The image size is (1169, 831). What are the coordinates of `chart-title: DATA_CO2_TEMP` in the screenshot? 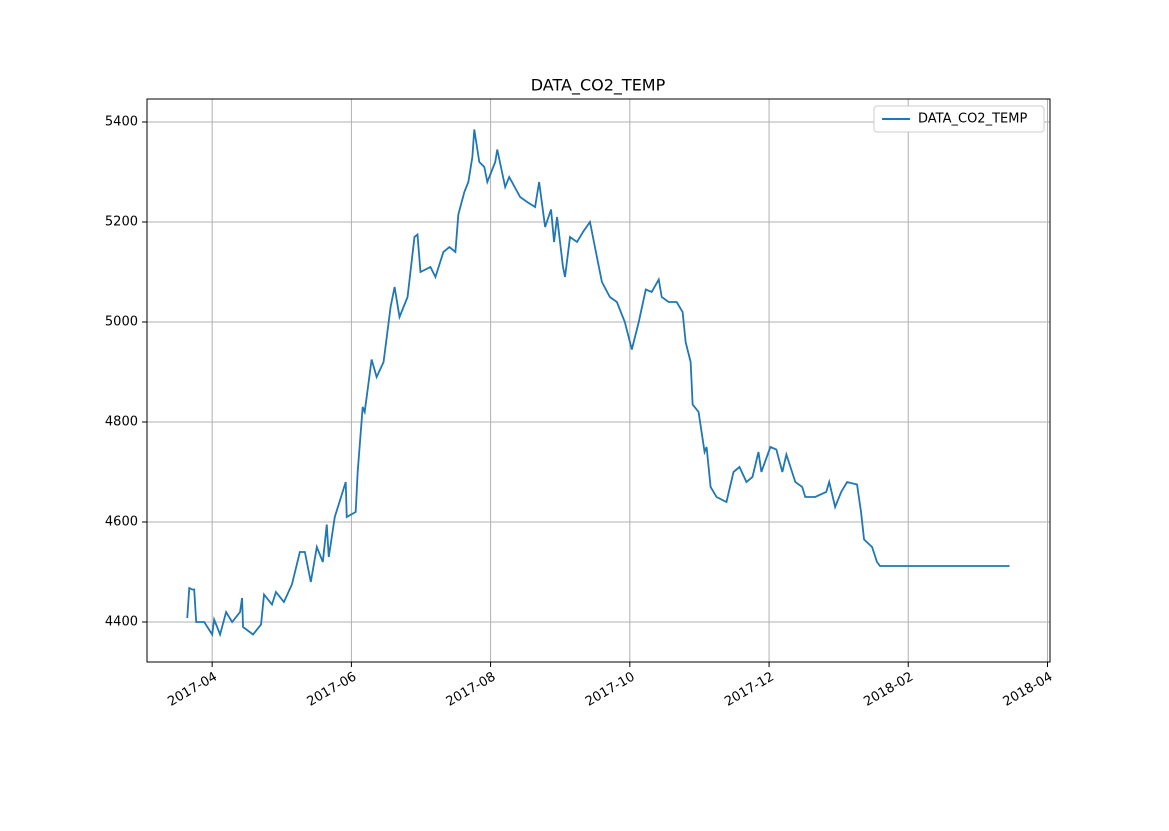 It's located at (598, 86).